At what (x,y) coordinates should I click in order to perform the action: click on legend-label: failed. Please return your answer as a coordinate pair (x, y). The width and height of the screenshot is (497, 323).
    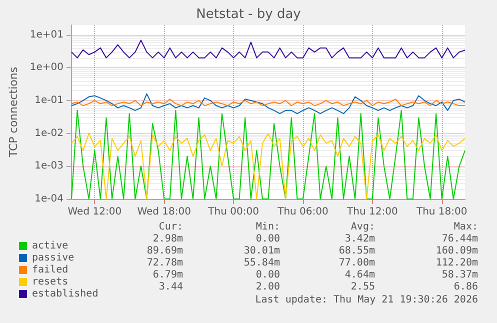
    Looking at the image, I should click on (50, 270).